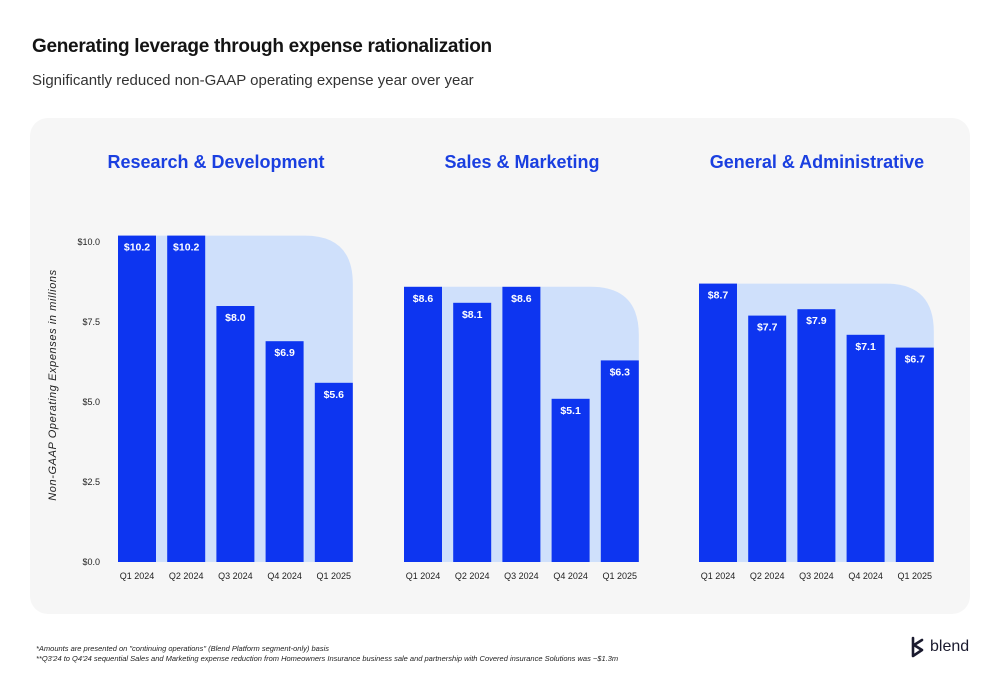 The height and width of the screenshot is (685, 1000). Describe the element at coordinates (91, 562) in the screenshot. I see `y-tick-label: $0.0` at that location.